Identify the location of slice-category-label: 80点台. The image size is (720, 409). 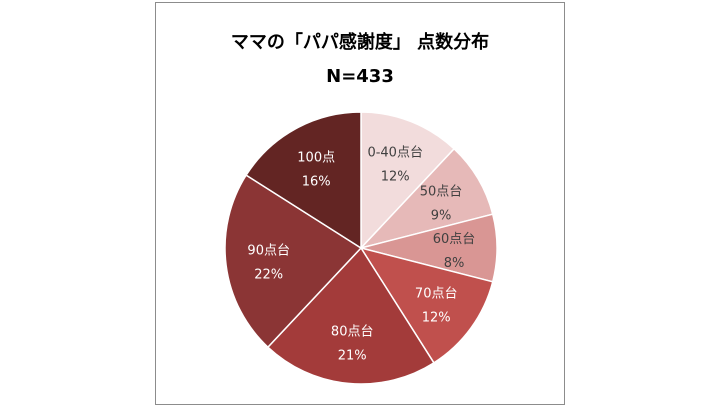
(352, 332).